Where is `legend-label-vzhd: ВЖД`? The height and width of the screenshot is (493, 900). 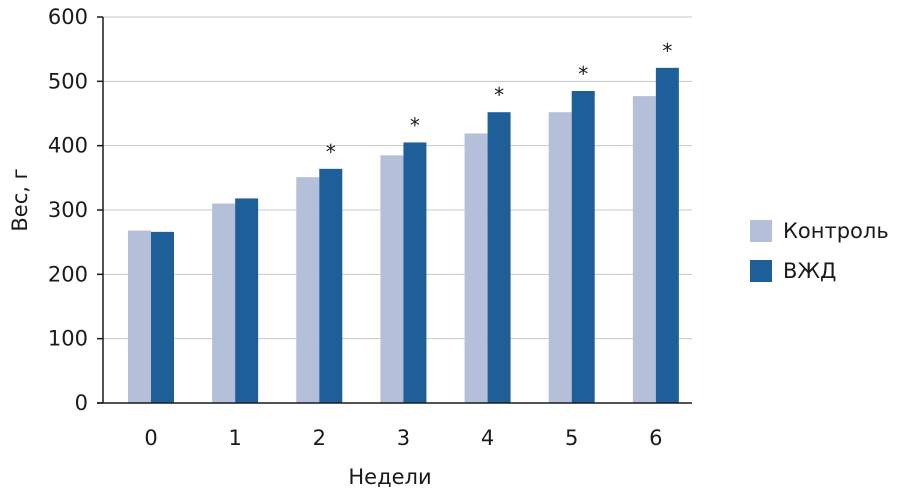 legend-label-vzhd: ВЖД is located at coordinates (809, 271).